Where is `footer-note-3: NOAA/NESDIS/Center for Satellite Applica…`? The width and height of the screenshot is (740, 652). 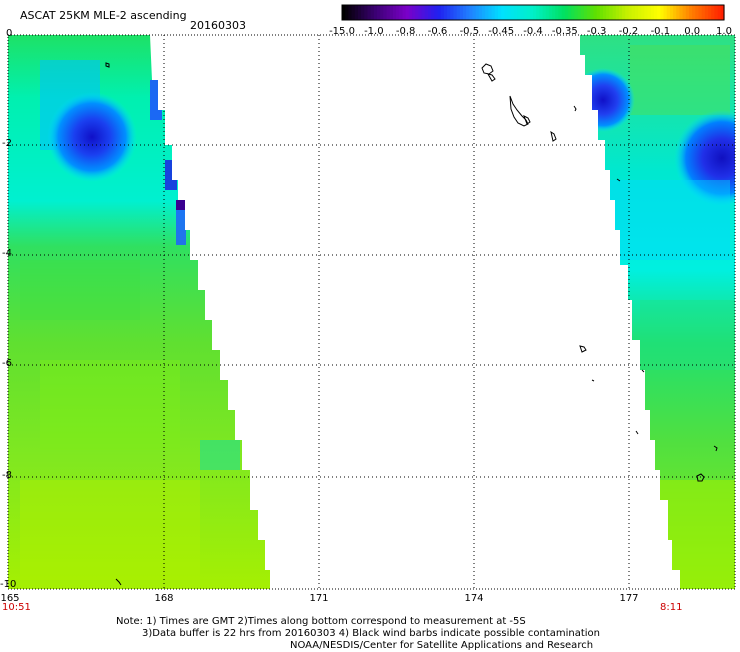
footer-note-3: NOAA/NESDIS/Center for Satellite Applica… is located at coordinates (442, 645).